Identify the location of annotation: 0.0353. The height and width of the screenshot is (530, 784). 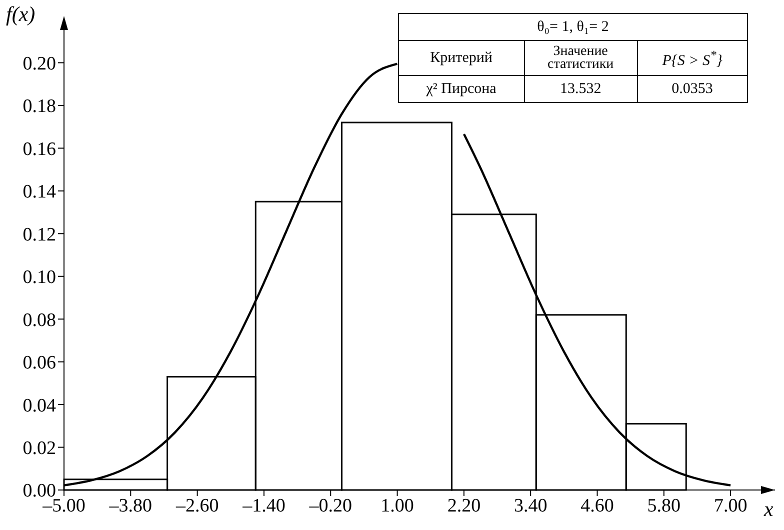
(692, 89).